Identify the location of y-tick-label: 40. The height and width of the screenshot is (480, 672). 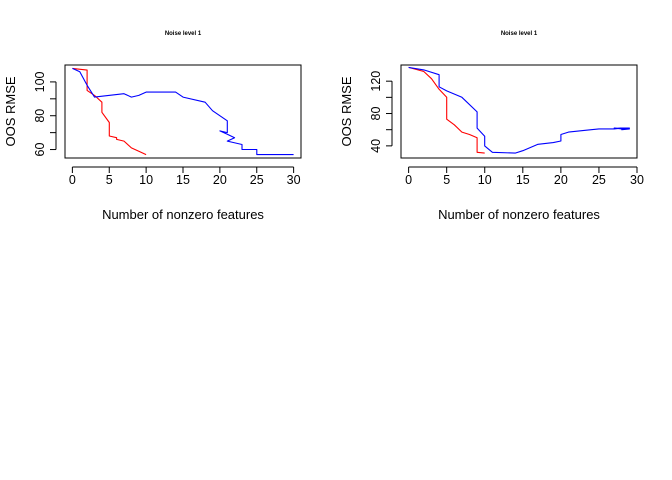
(376, 146).